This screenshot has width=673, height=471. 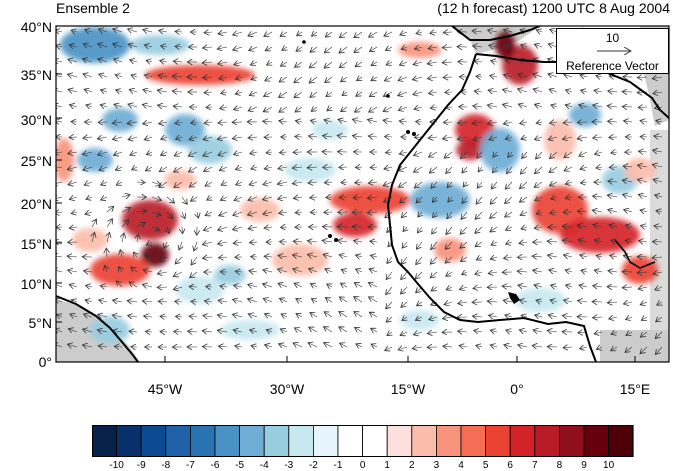 I want to click on coastline-south-america, so click(x=97, y=328).